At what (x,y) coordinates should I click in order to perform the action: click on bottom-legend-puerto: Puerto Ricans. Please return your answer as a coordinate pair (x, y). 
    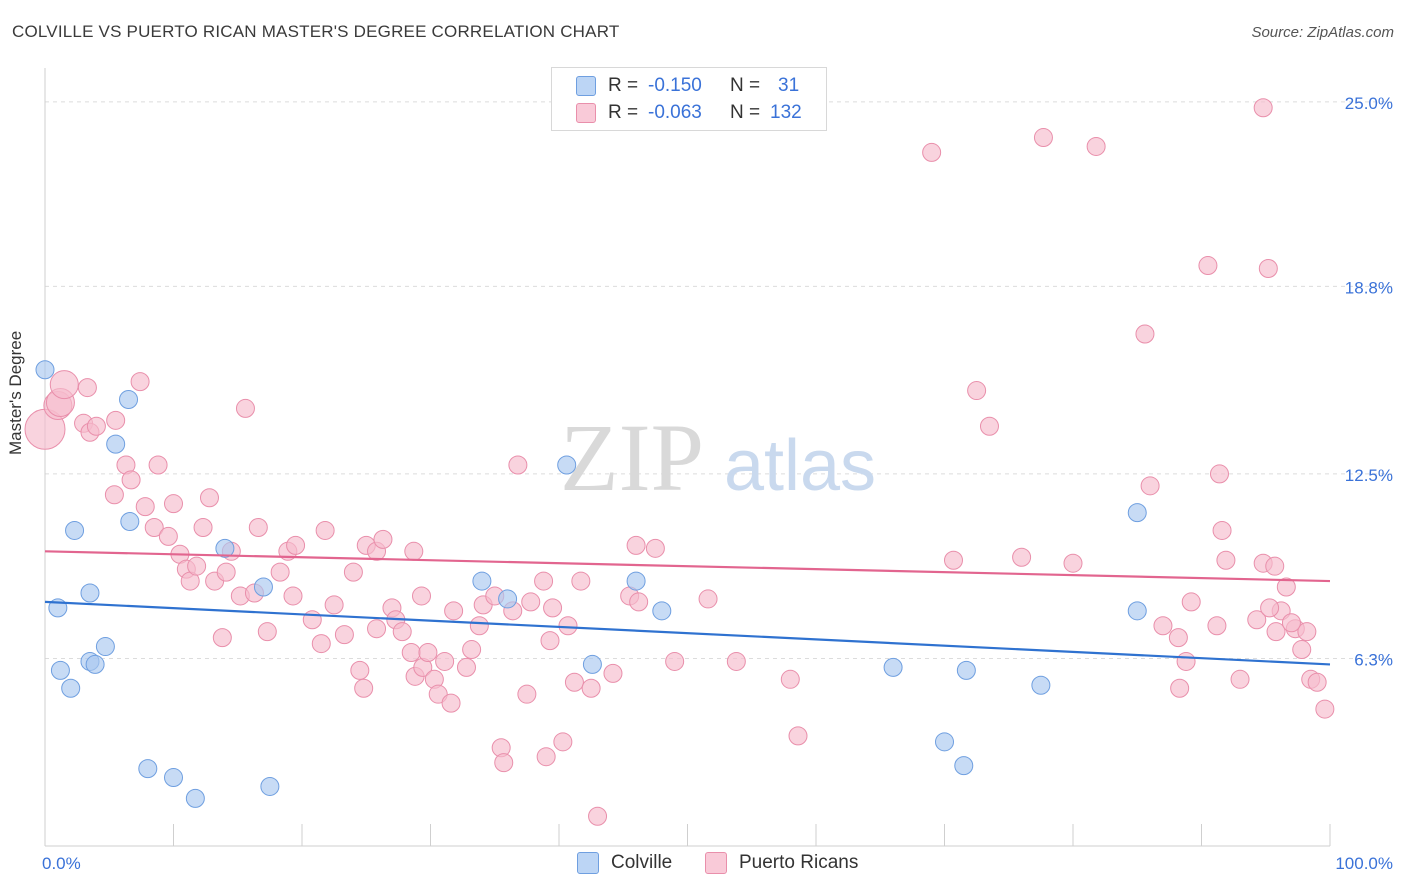
    Looking at the image, I should click on (781, 863).